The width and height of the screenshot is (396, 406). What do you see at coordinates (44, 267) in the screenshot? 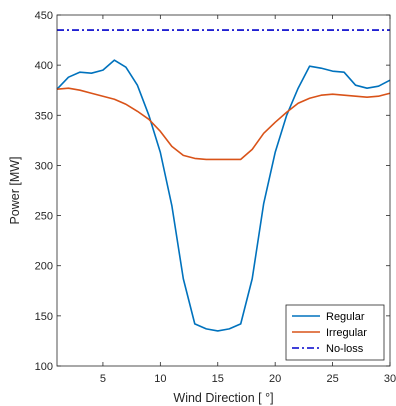
I see `y-tick-label: 200` at bounding box center [44, 267].